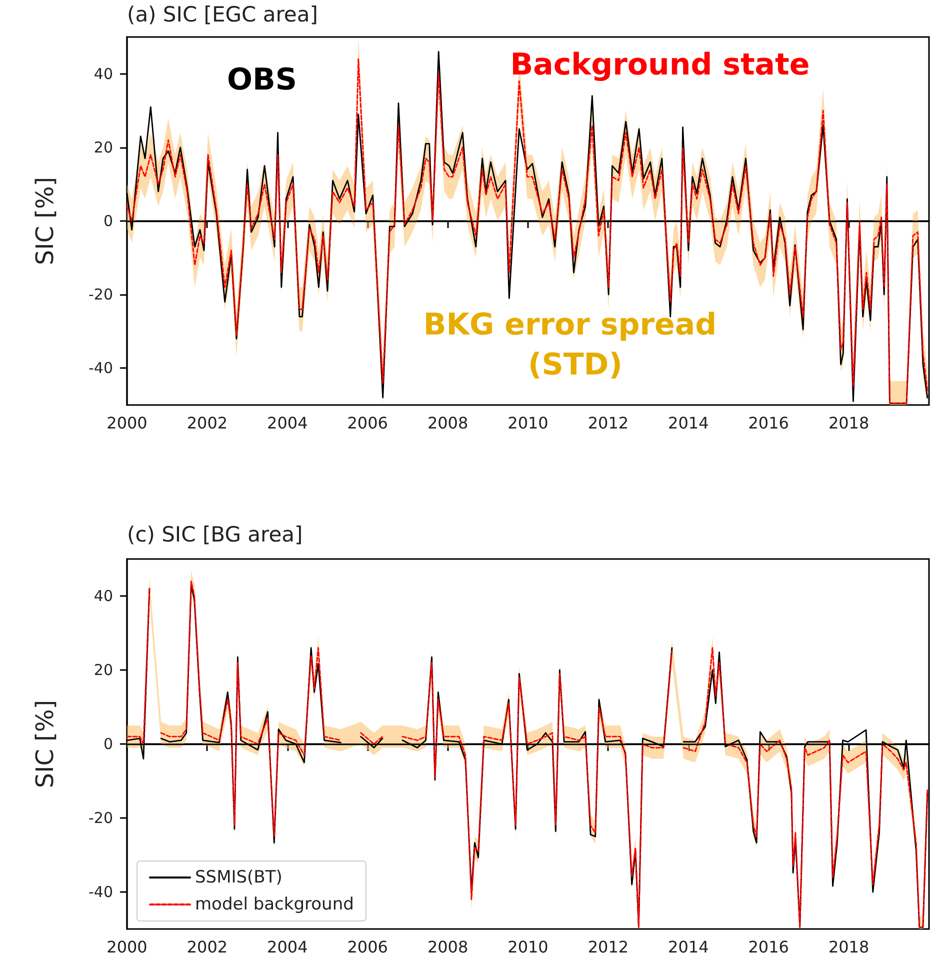 The image size is (936, 973). I want to click on legend-label: model background, so click(274, 904).